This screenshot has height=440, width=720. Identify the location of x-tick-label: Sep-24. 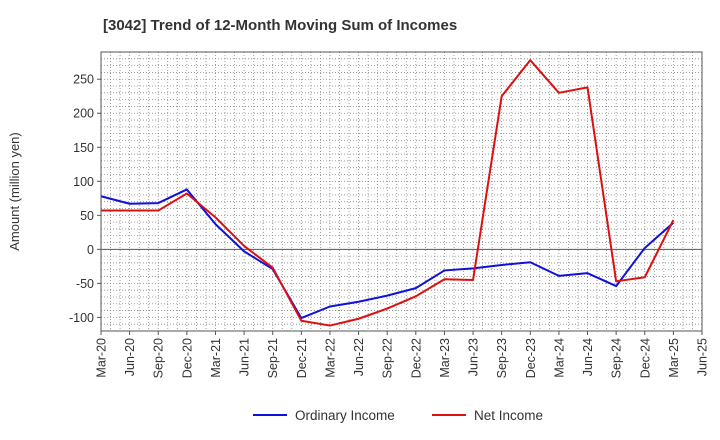
(617, 358).